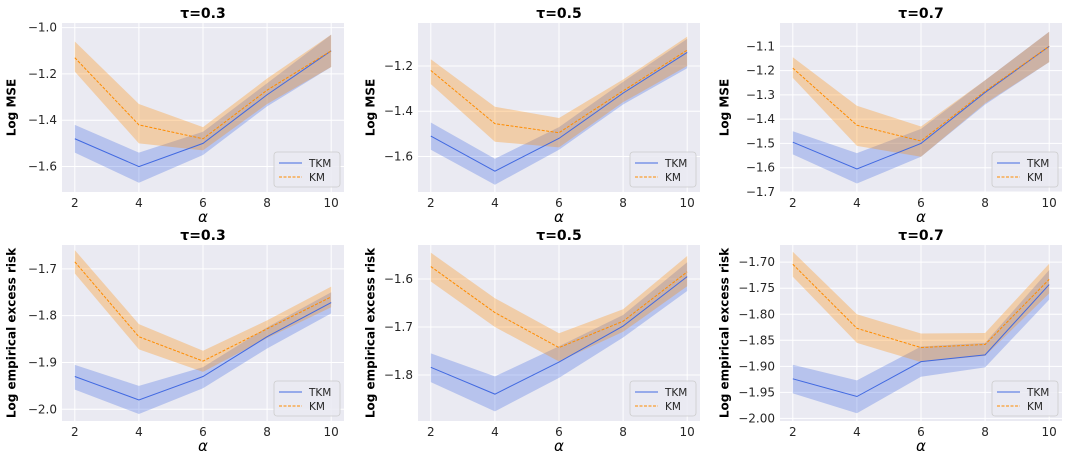 This screenshot has height=456, width=1071. I want to click on y-tick-label: −1.3, so click(760, 95).